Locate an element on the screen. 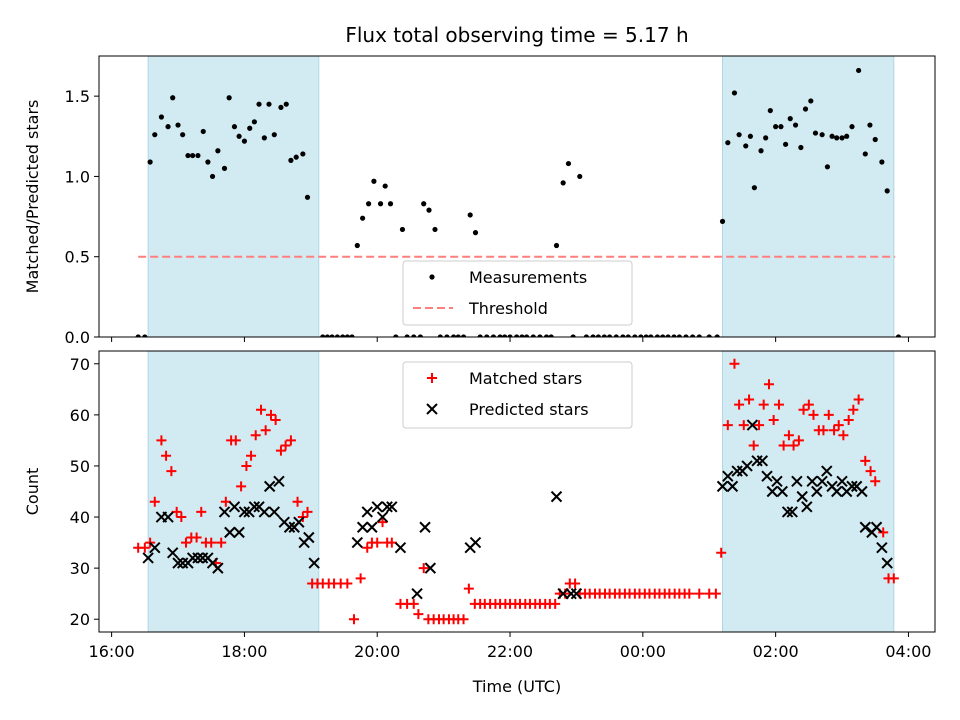 Image resolution: width=960 pixels, height=720 pixels. legend-label: Measurements is located at coordinates (528, 277).